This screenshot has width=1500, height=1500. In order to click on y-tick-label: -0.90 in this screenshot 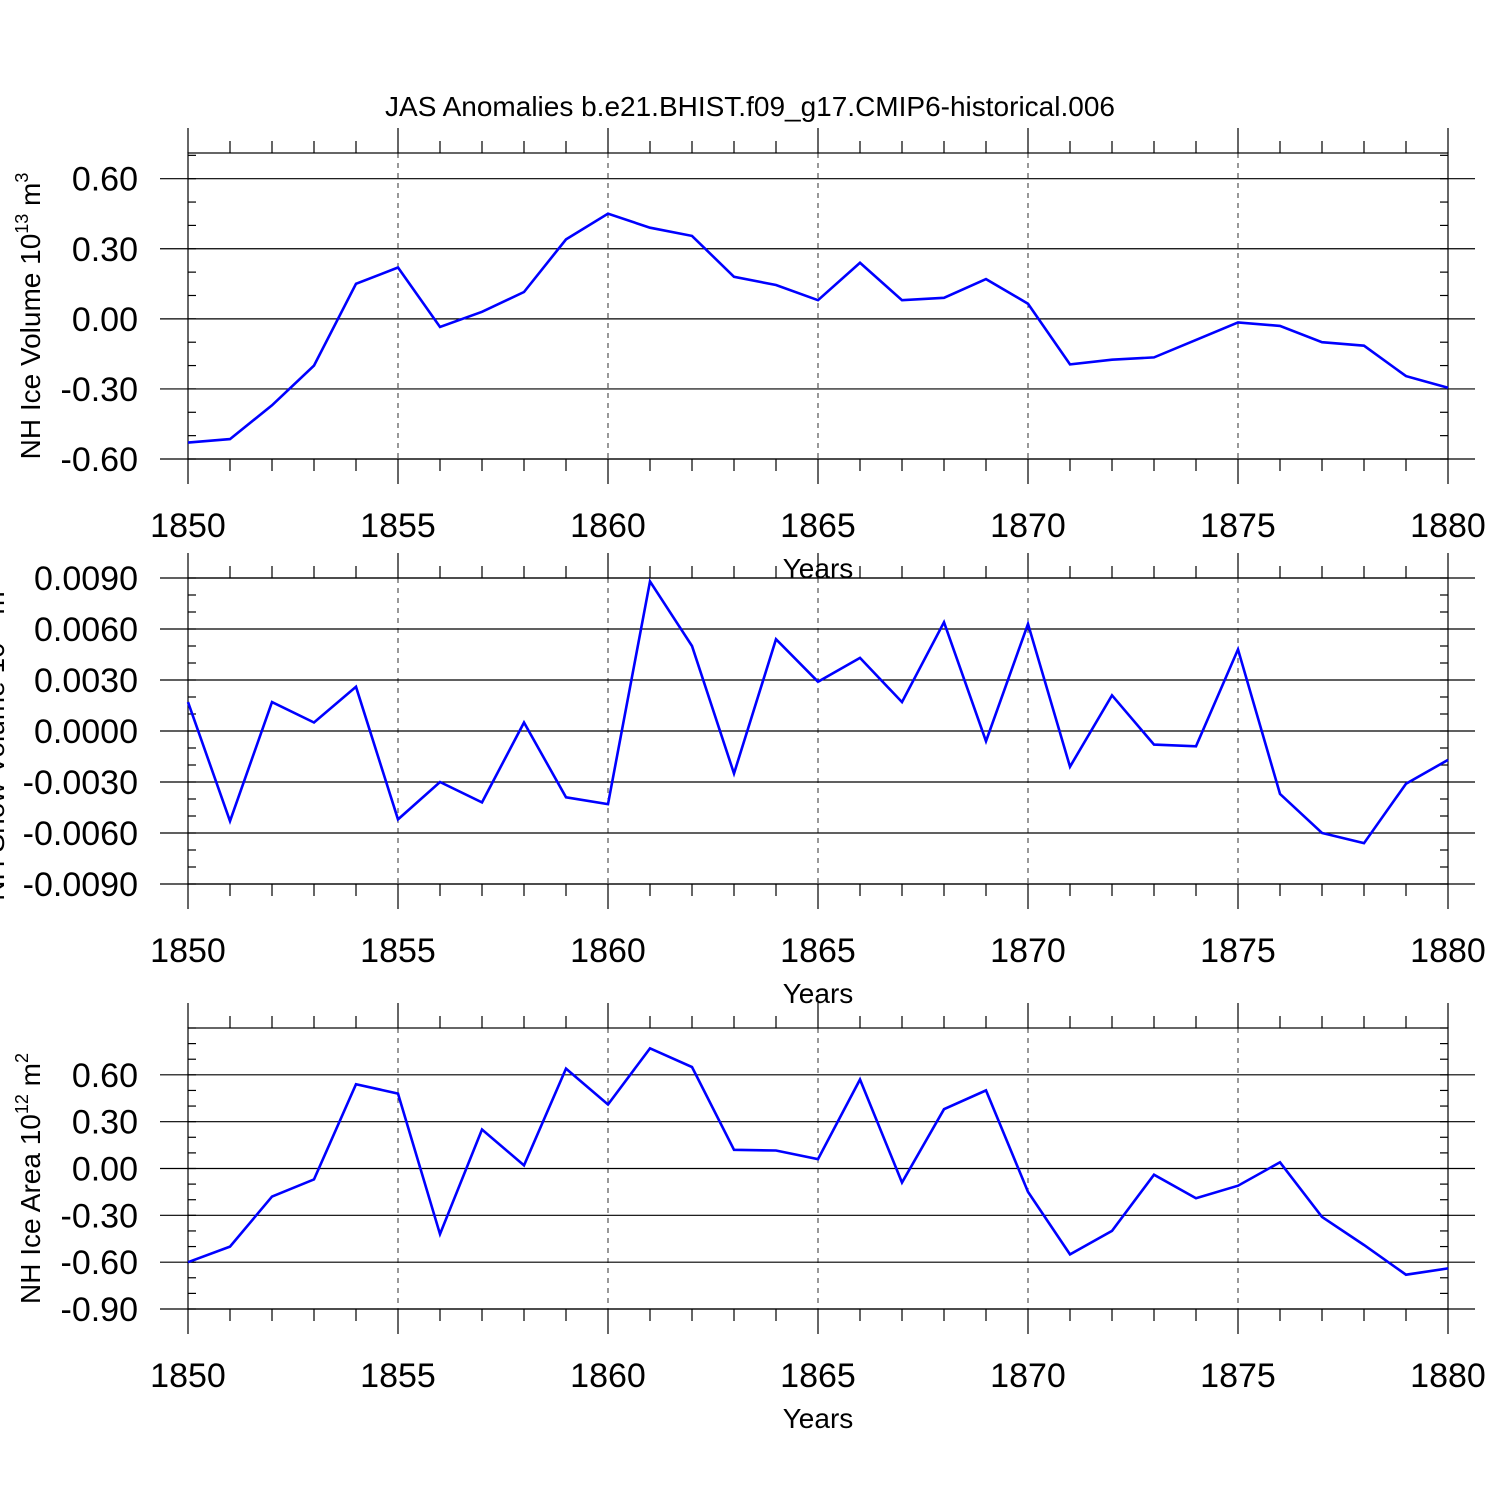, I will do `click(100, 1310)`.